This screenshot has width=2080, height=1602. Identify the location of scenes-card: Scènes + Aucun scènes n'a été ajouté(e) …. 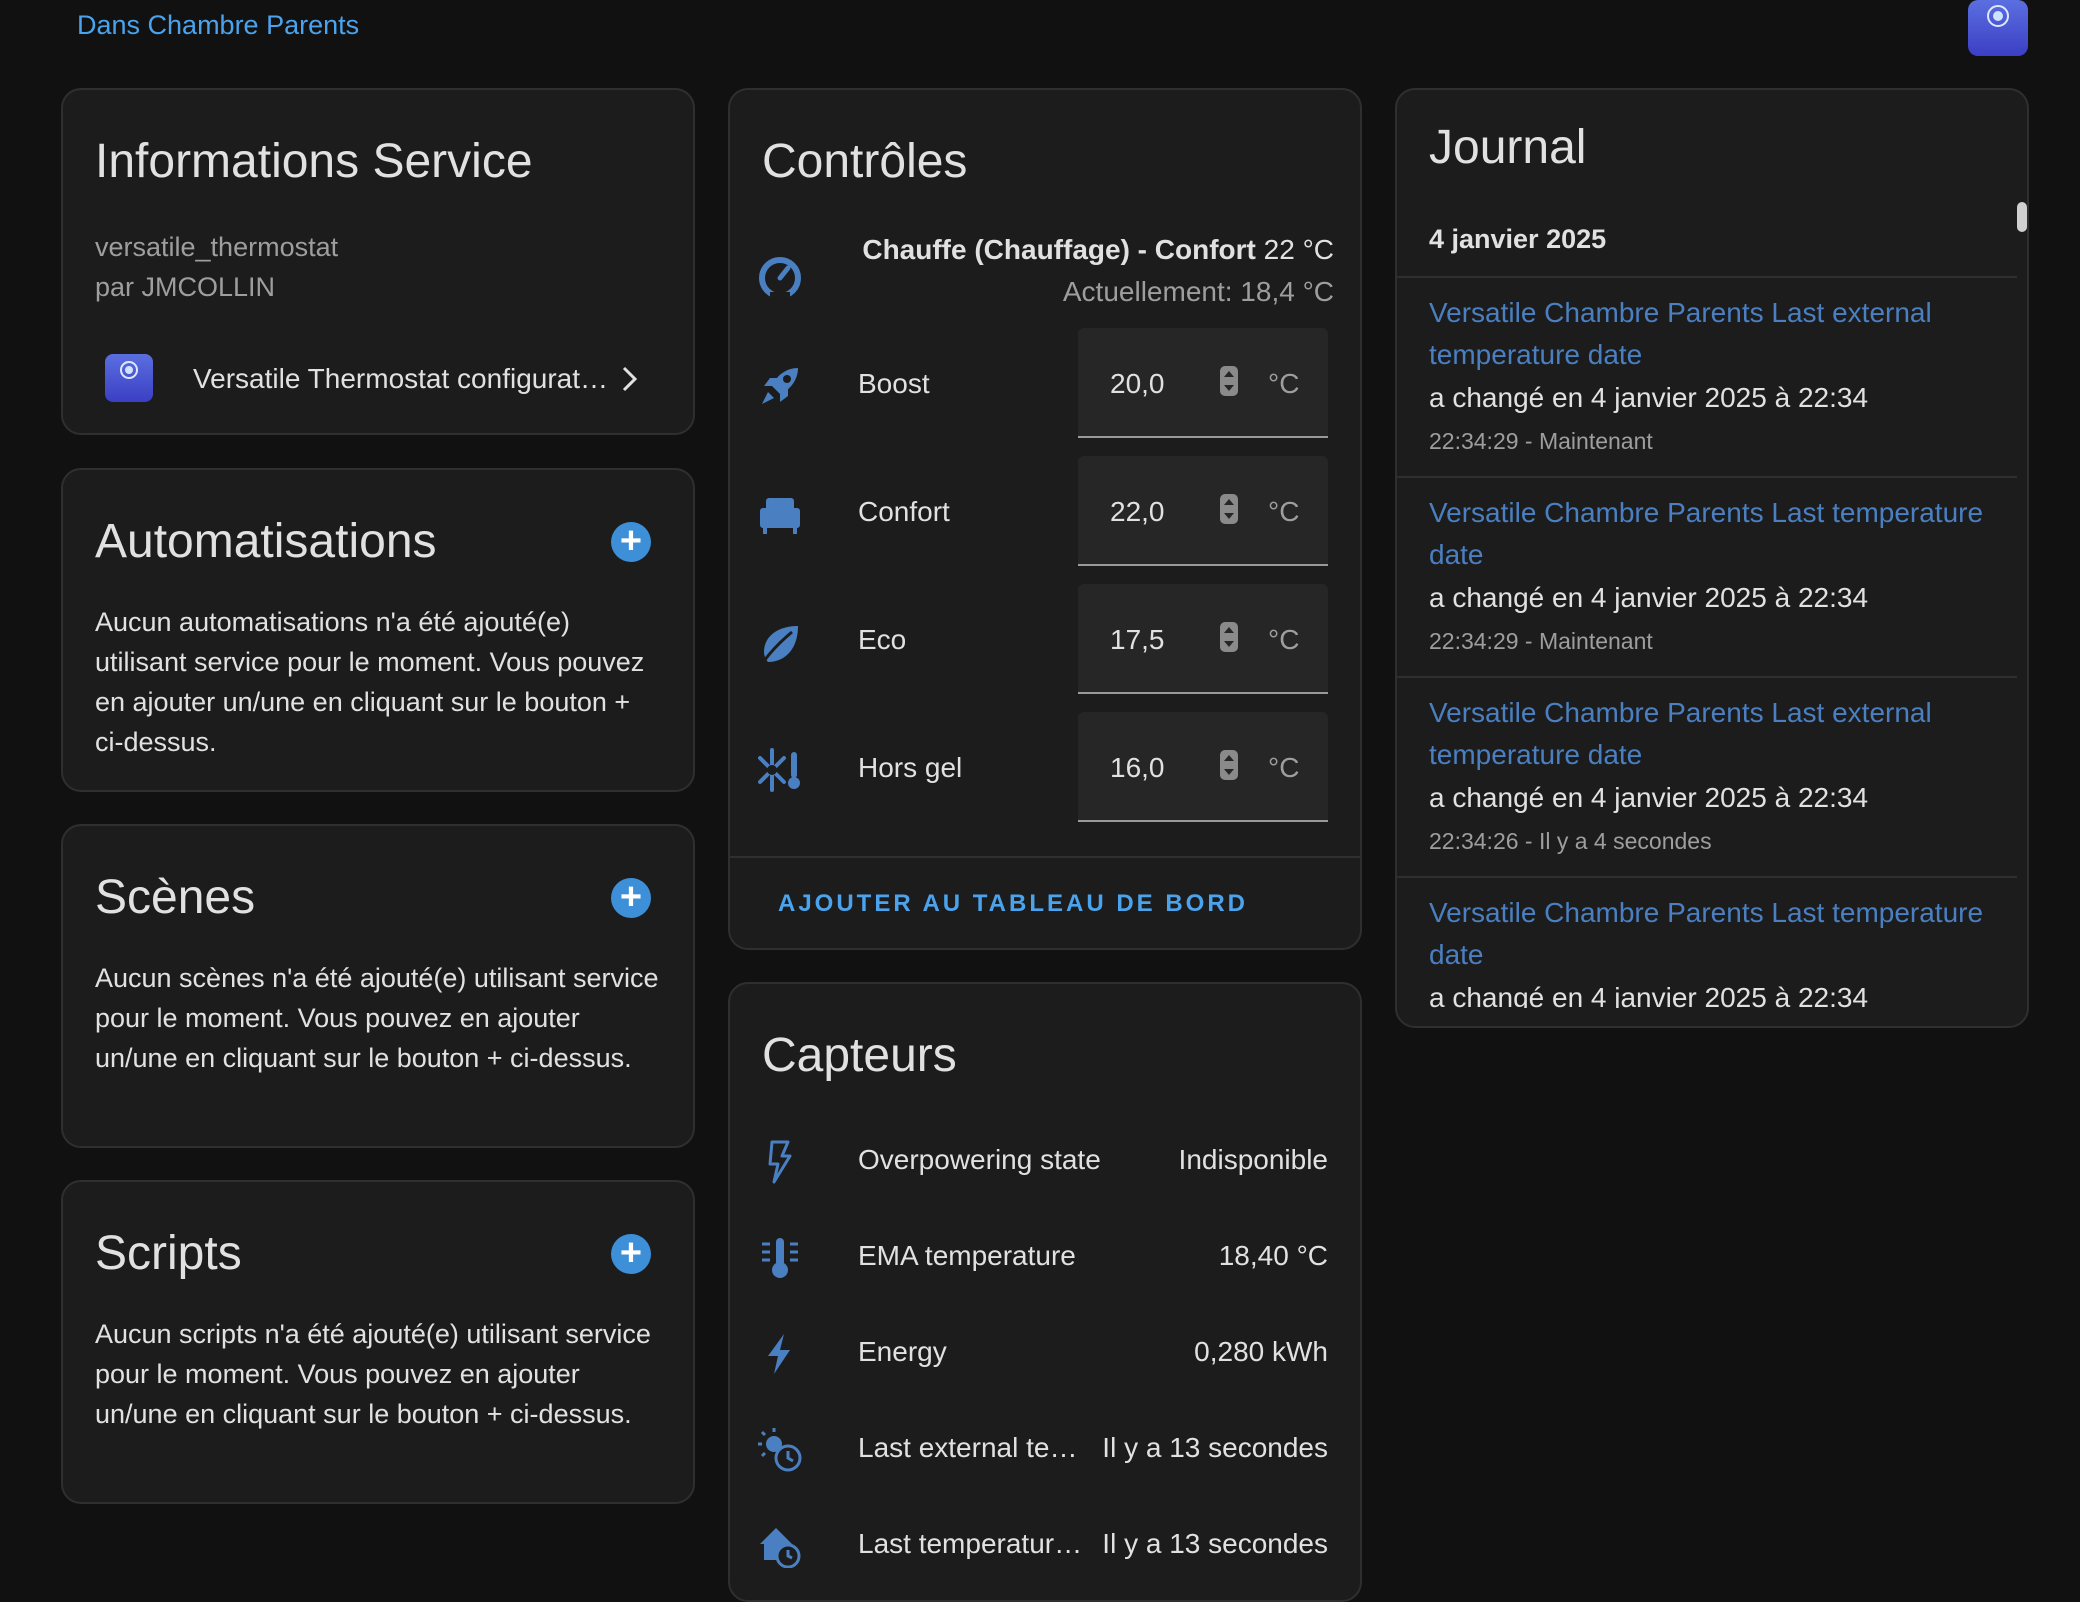
(378, 986).